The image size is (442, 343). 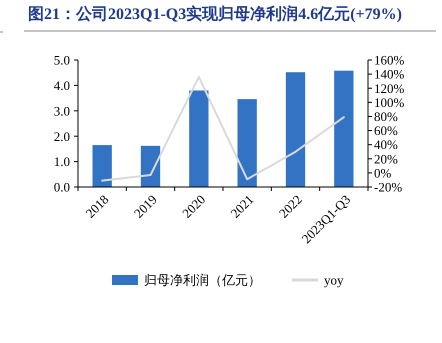 I want to click on y2-tick-label: 20%, so click(x=386, y=158).